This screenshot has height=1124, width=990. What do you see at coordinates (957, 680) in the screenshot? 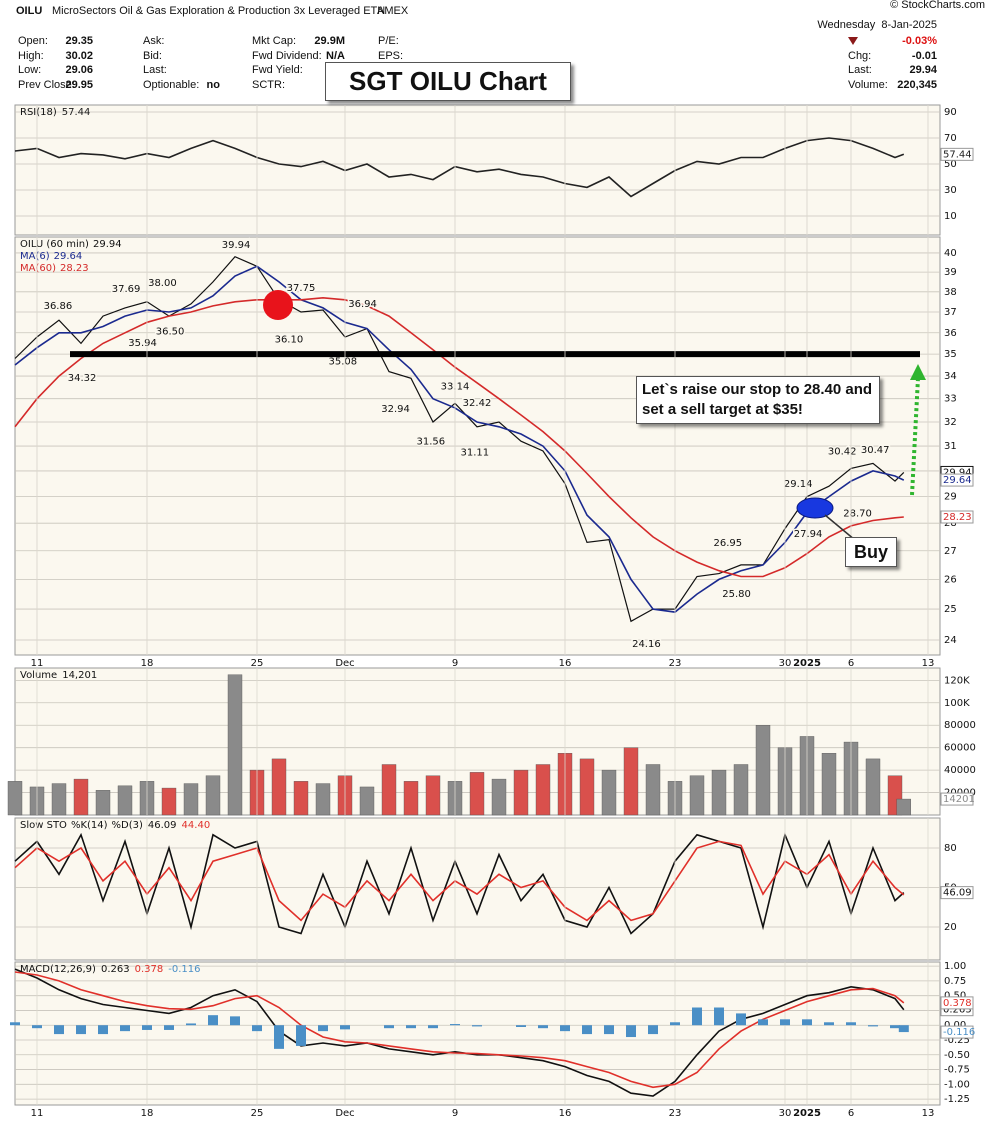
I see `y-tick-label: 120K` at bounding box center [957, 680].